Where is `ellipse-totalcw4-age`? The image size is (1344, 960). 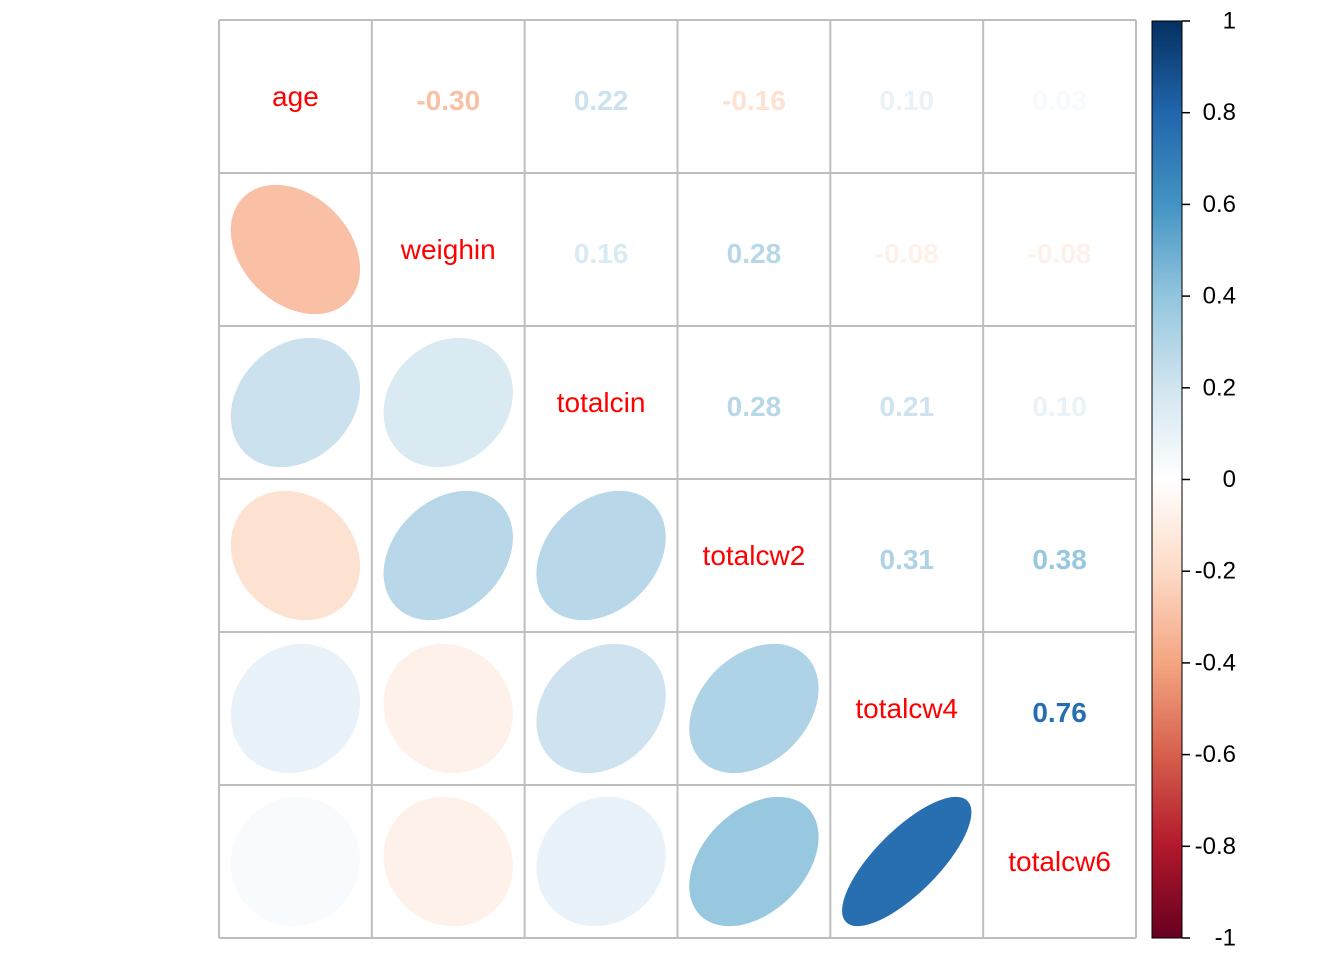
ellipse-totalcw4-age is located at coordinates (295, 708).